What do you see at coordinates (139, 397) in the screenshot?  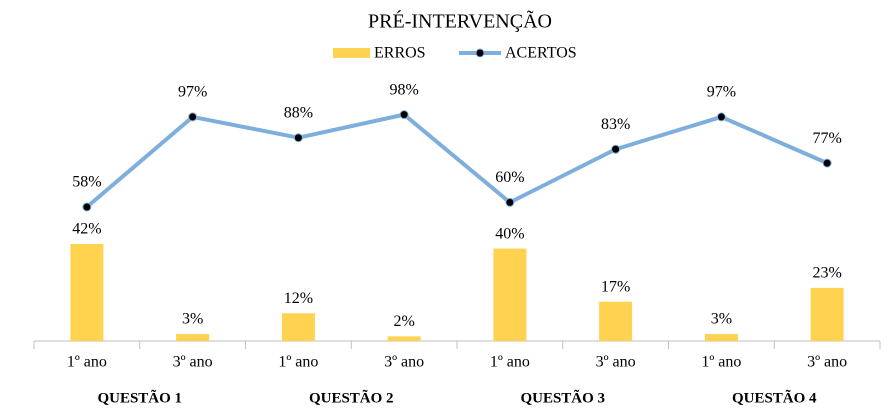 I see `group-label: QUESTÃO 1` at bounding box center [139, 397].